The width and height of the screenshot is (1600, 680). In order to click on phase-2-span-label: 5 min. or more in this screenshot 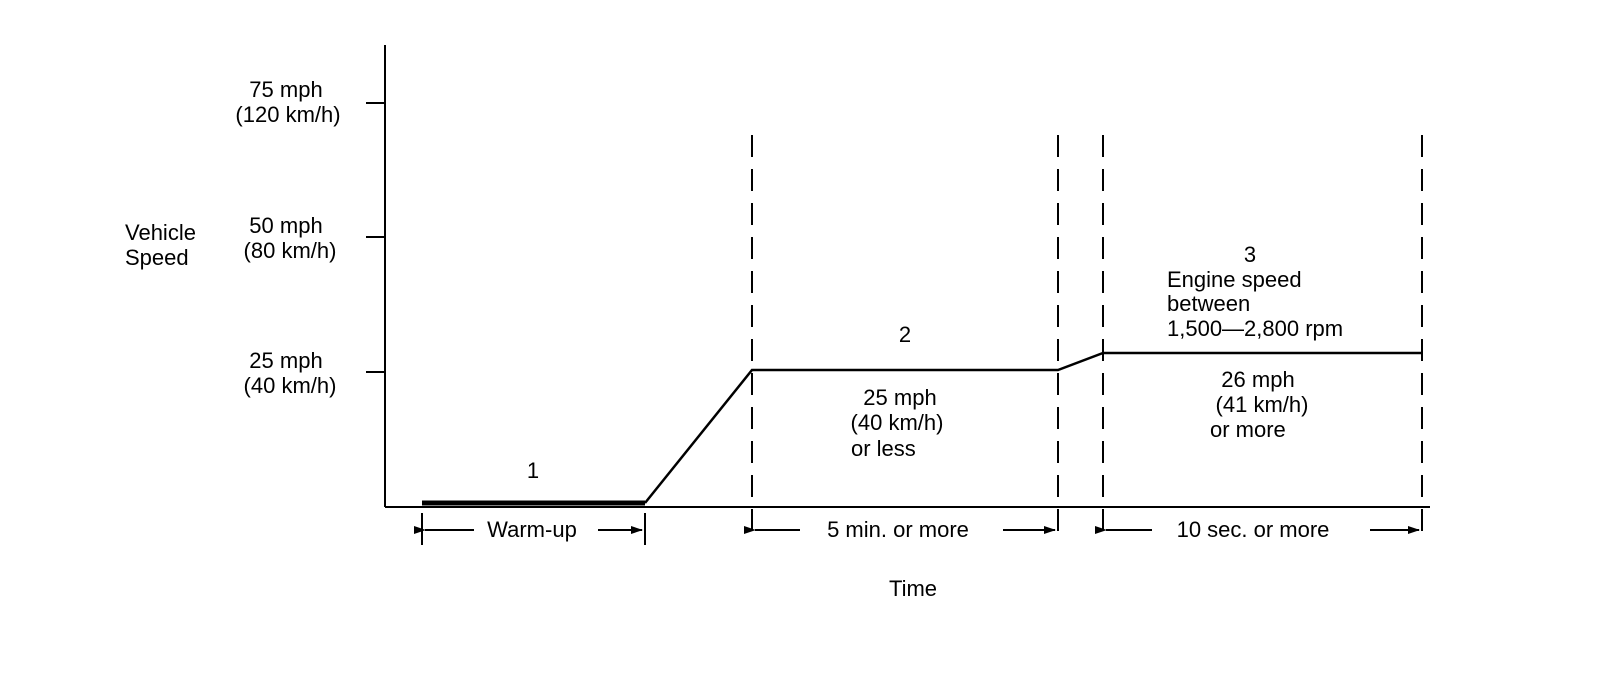, I will do `click(898, 529)`.